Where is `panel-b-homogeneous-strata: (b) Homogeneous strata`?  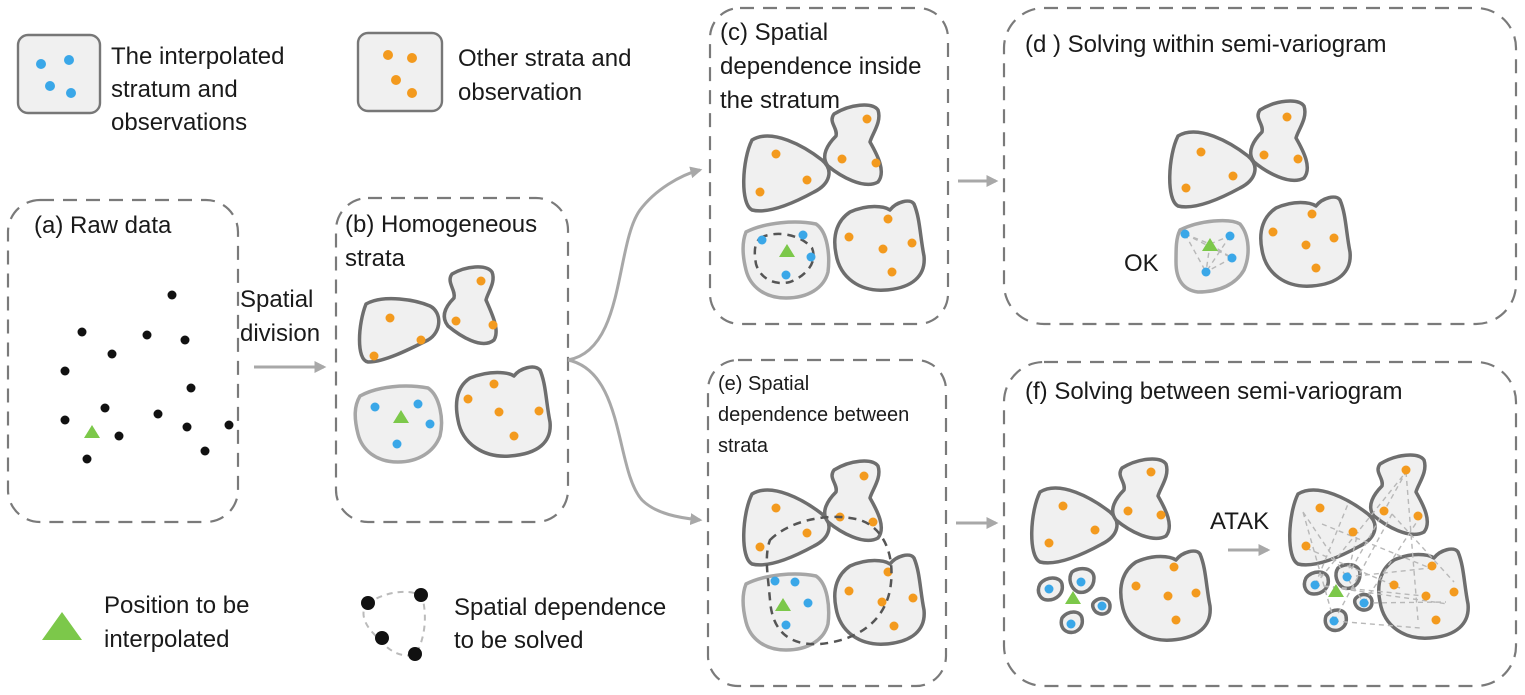 panel-b-homogeneous-strata: (b) Homogeneous strata is located at coordinates (452, 360).